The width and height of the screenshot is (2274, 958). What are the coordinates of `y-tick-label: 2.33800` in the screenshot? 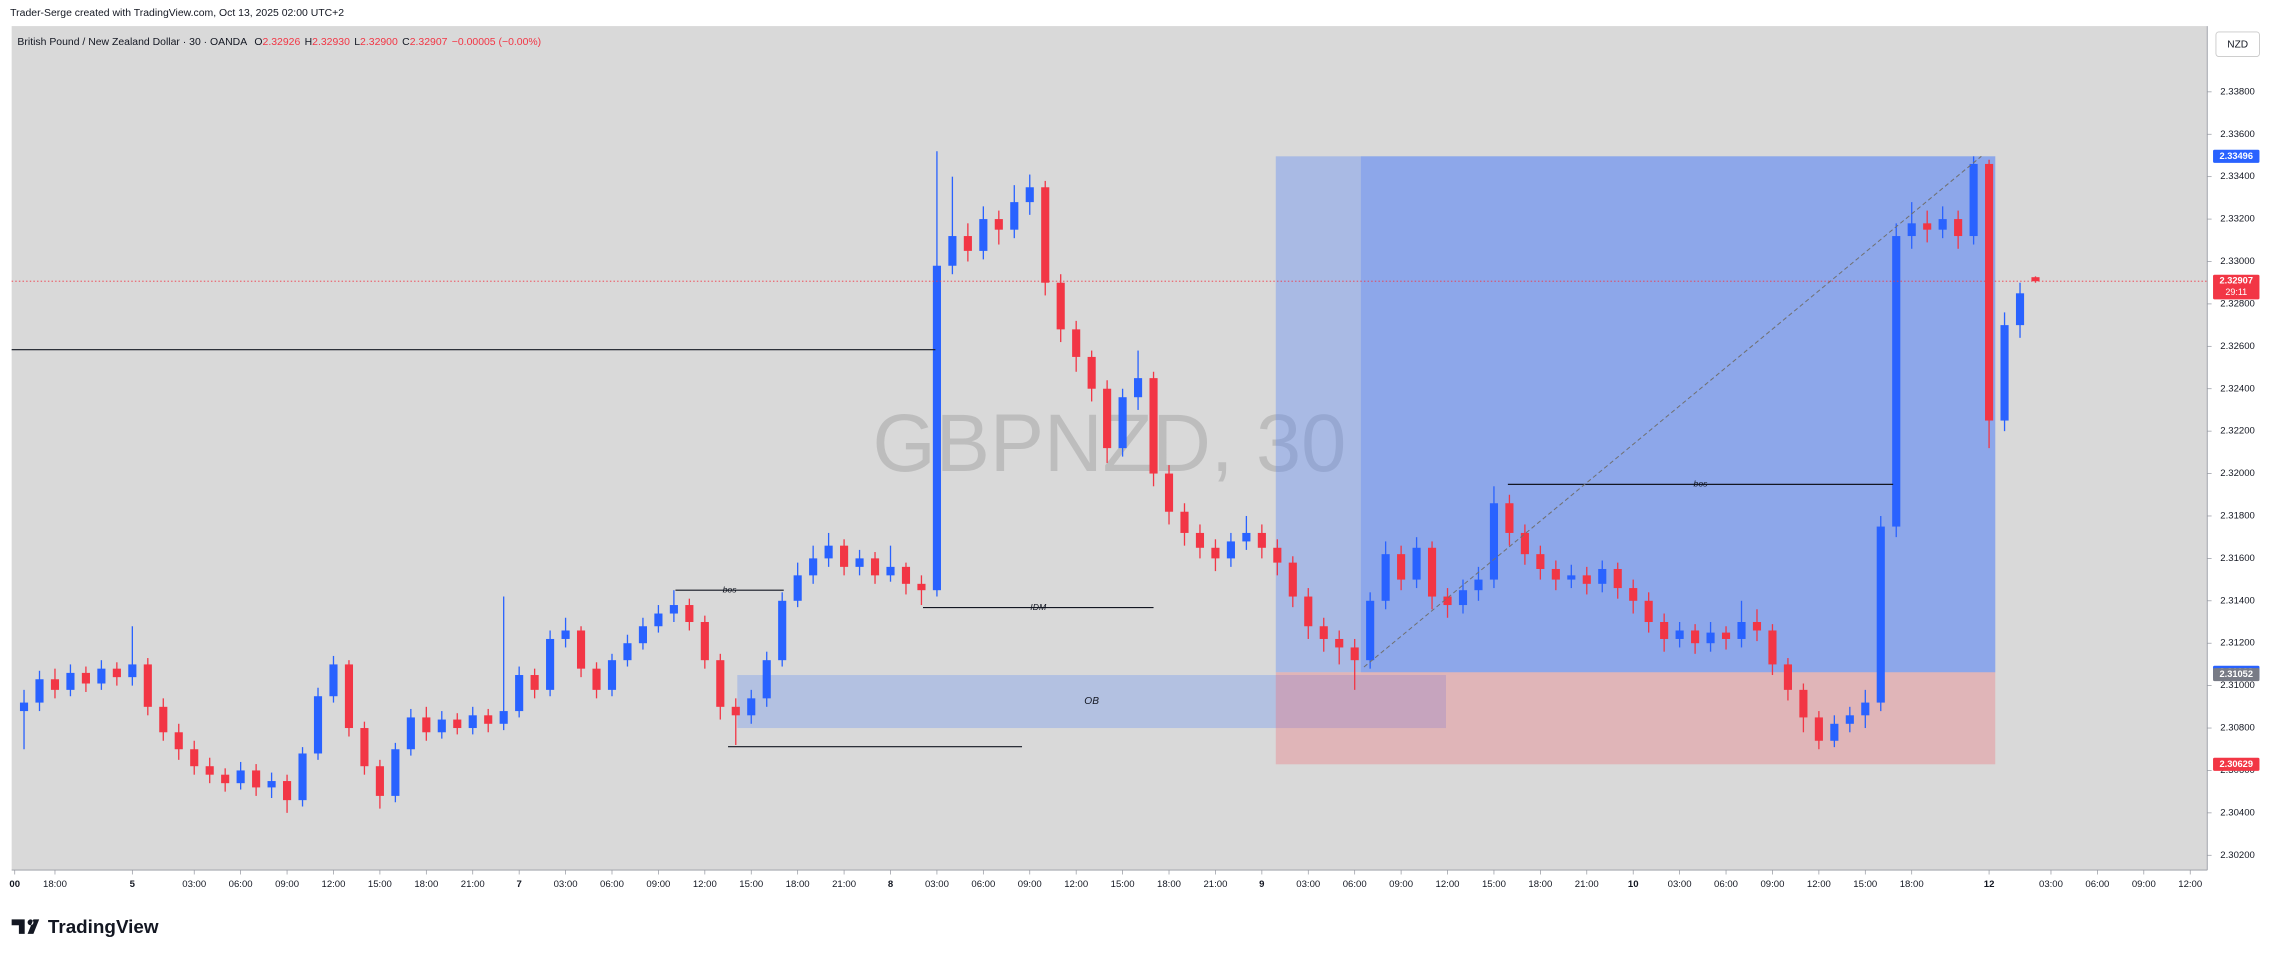 It's located at (2237, 91).